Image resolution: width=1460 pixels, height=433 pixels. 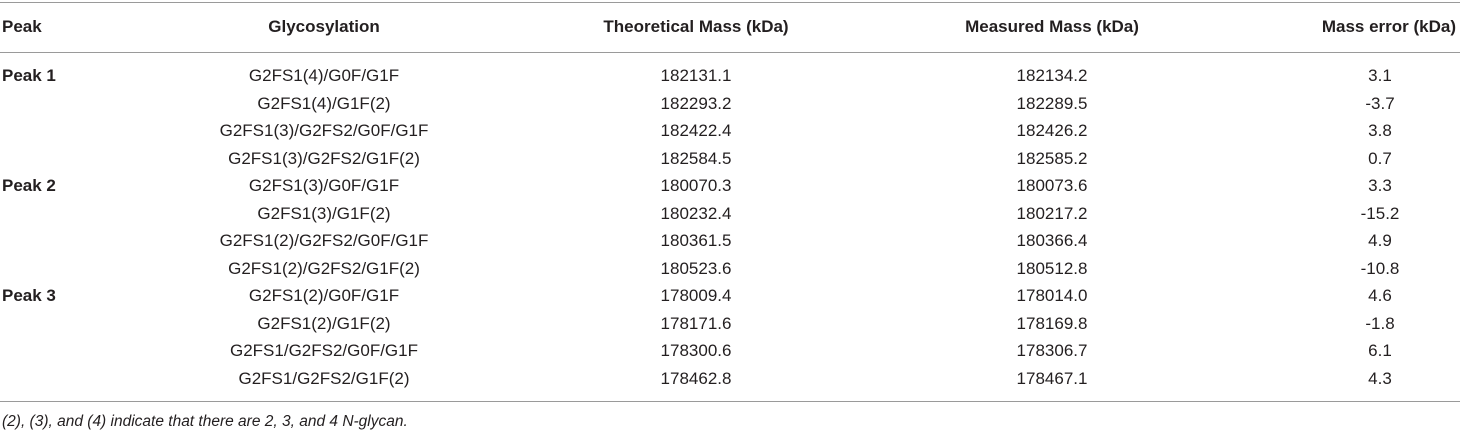 I want to click on table-cell: 182422.4, so click(x=696, y=130).